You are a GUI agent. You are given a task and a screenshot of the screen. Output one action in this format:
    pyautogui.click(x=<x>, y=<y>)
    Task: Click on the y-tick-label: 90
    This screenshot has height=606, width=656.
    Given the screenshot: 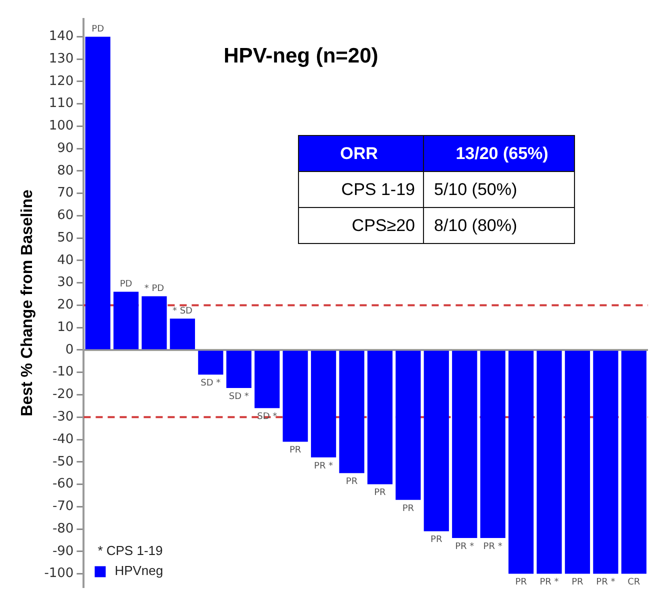 What is the action you would take?
    pyautogui.click(x=65, y=148)
    